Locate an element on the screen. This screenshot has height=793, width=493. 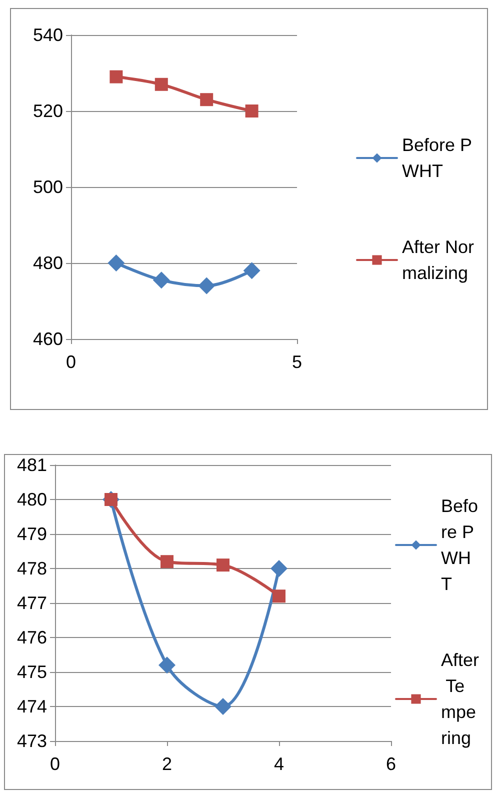
x-tick-label: 6 is located at coordinates (391, 764).